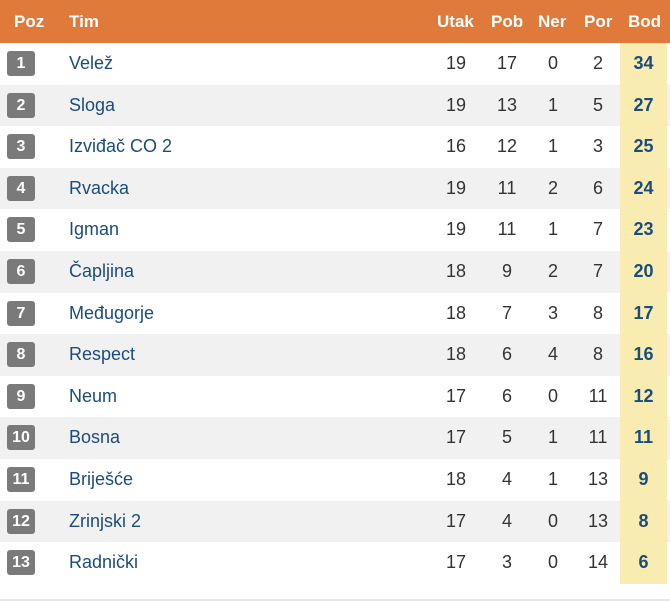  I want to click on table-row: 13 Radnički 17 3 0 14 6, so click(335, 563).